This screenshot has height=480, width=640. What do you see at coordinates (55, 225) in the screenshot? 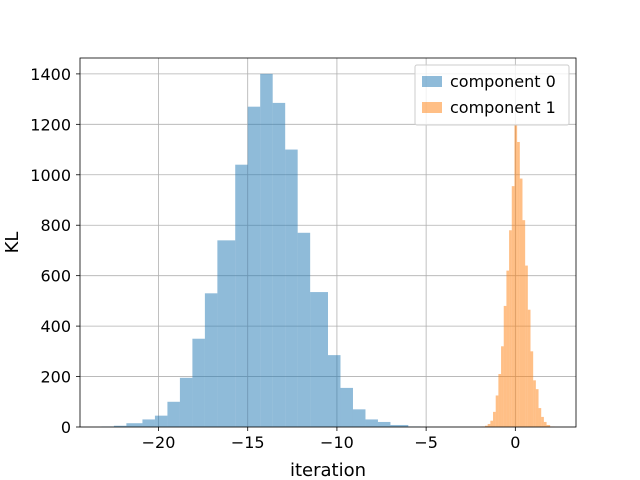
I see `y-tick-label: 800` at bounding box center [55, 225].